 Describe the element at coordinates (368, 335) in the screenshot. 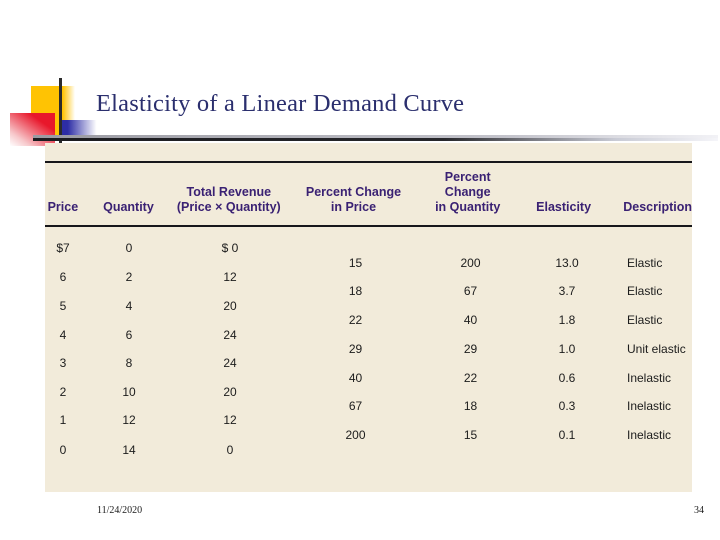

I see `table-row: 4 6 24` at that location.